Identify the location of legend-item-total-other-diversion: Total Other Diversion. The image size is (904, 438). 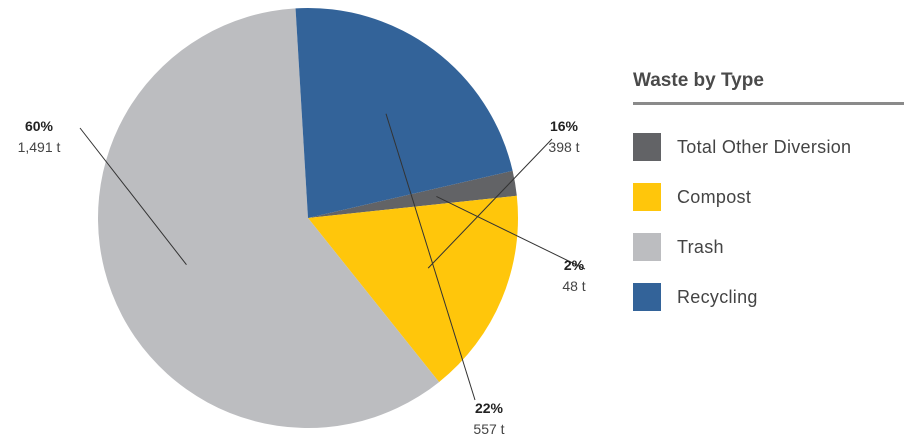
(768, 147).